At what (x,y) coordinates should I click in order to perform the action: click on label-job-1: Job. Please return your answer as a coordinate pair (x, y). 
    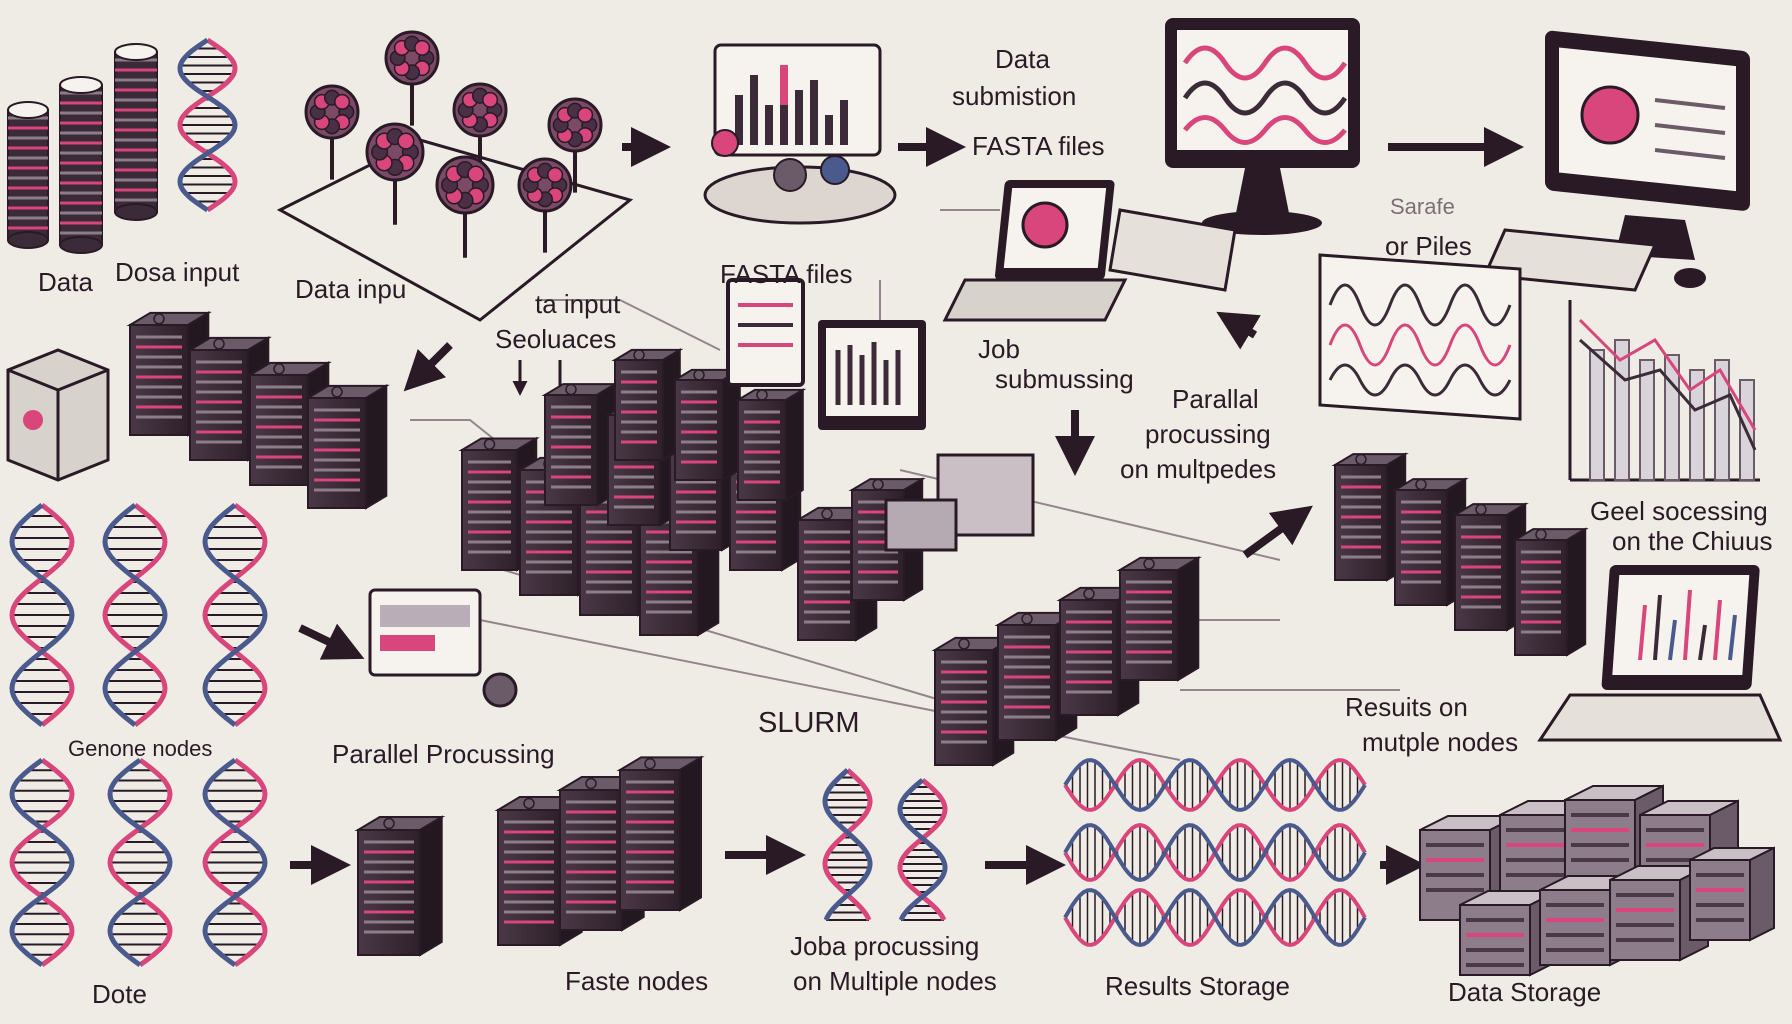
    Looking at the image, I should click on (999, 349).